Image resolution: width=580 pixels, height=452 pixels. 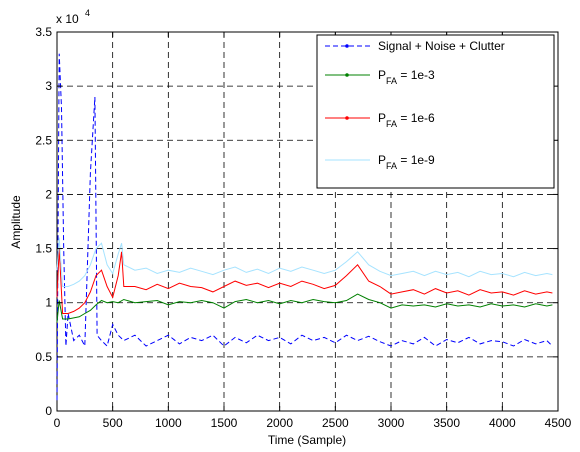 What do you see at coordinates (48, 303) in the screenshot?
I see `y-tick-label: 1` at bounding box center [48, 303].